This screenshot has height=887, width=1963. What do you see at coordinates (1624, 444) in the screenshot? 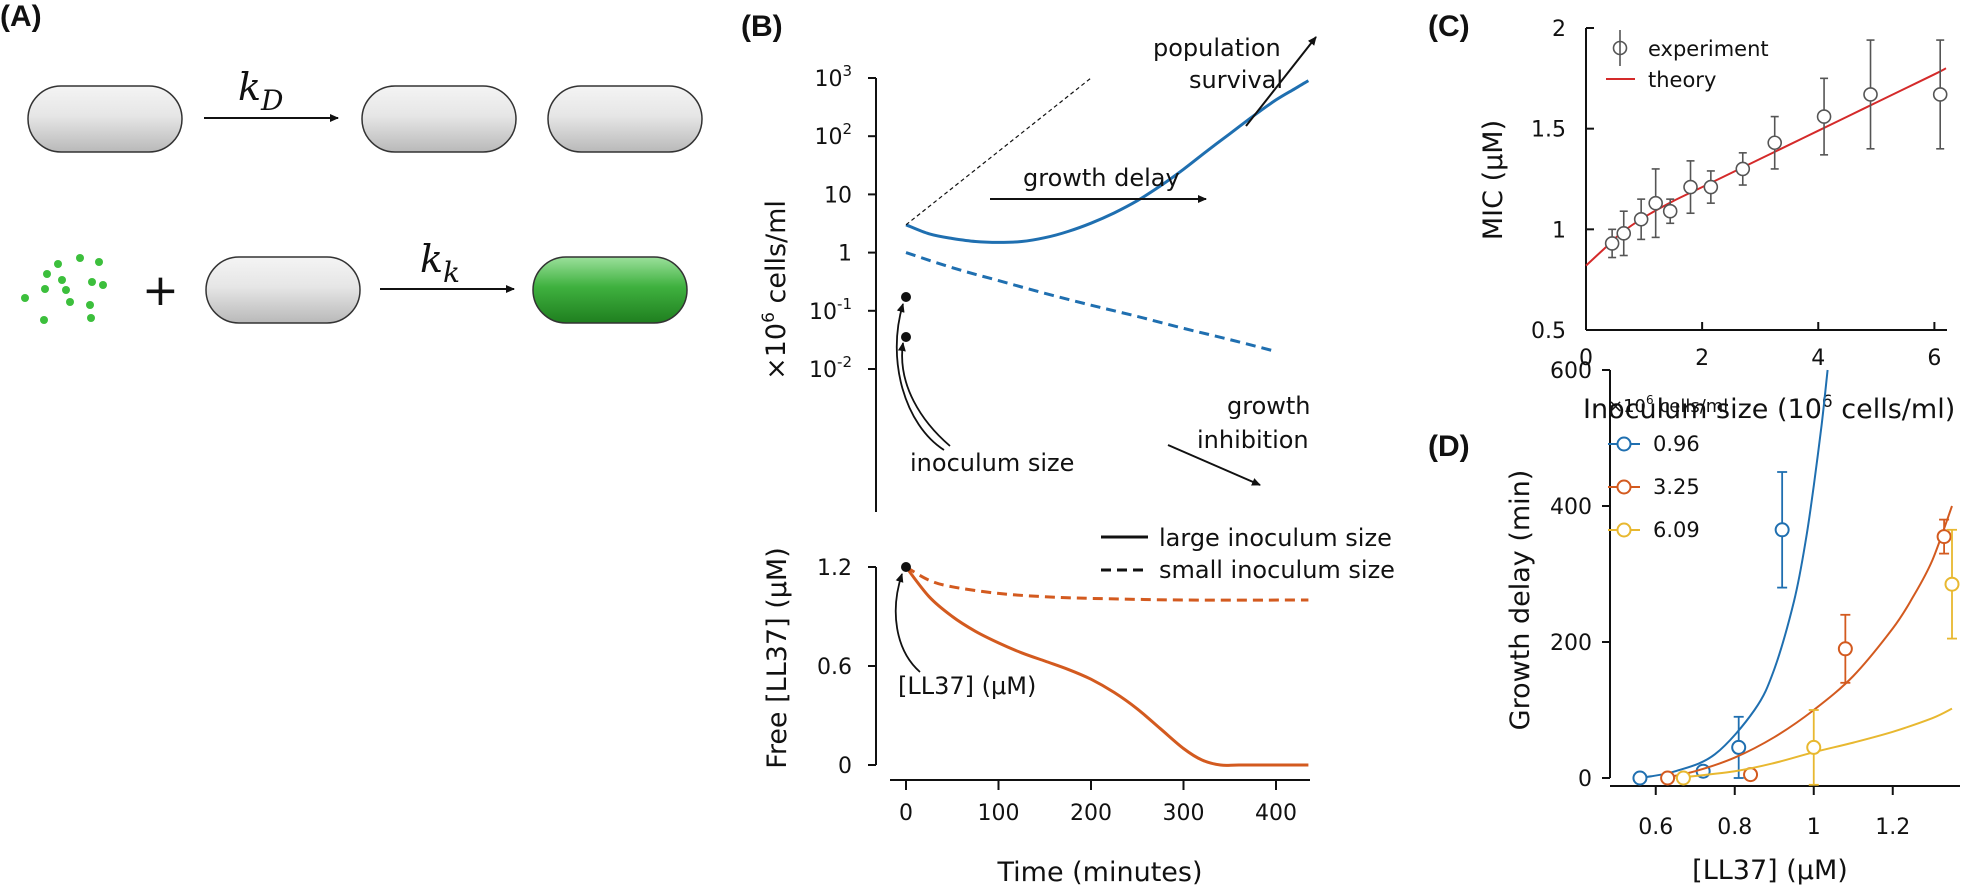
I see `d-legend-marker-0.96` at bounding box center [1624, 444].